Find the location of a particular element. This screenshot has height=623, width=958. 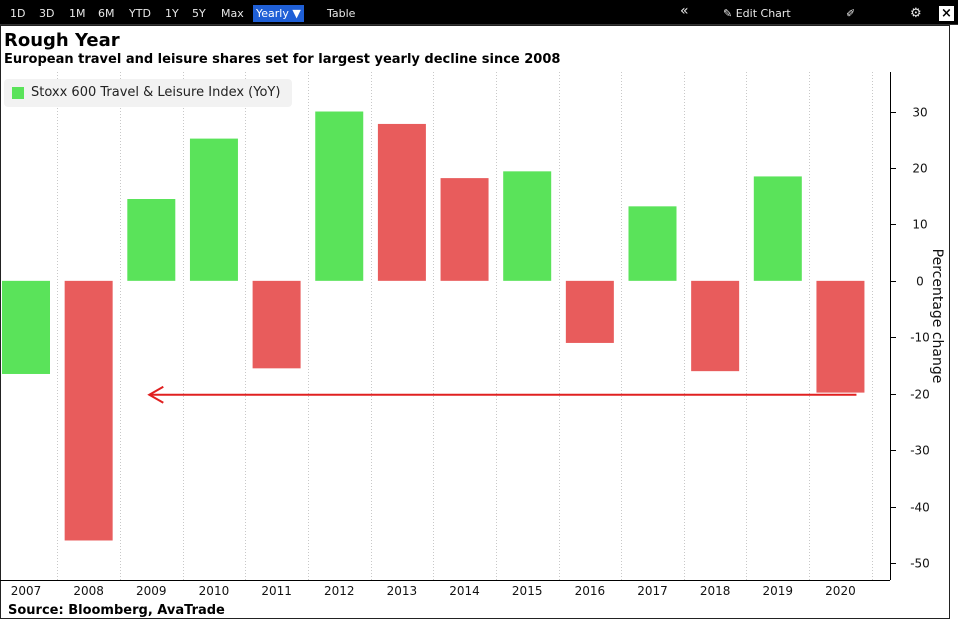

period-5y-button: 5Y is located at coordinates (199, 13).